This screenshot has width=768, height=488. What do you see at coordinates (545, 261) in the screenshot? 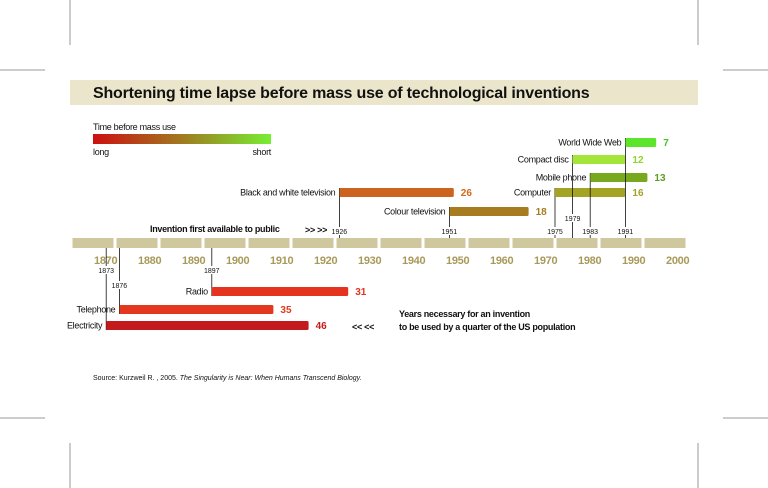
I see `tick-label: 1970` at bounding box center [545, 261].